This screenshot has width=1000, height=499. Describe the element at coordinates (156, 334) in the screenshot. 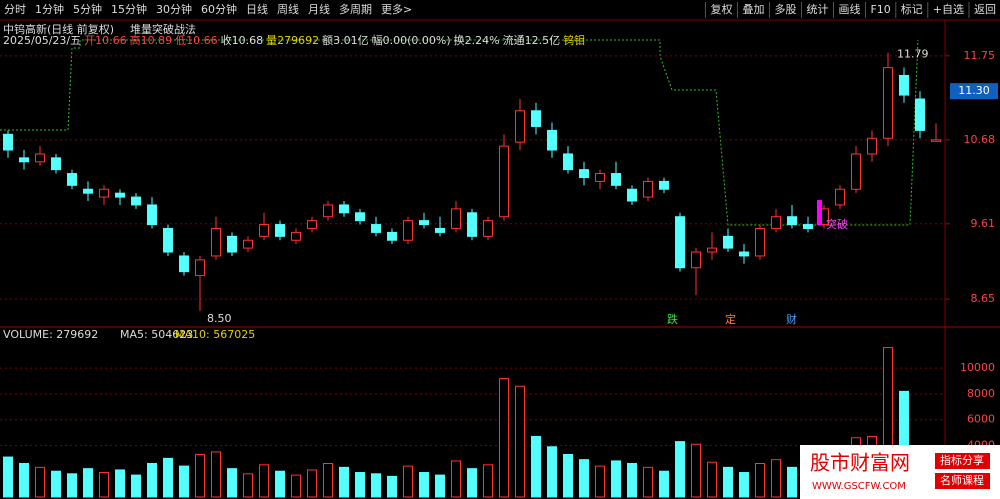

I see `ma5: MA5: 504623` at that location.